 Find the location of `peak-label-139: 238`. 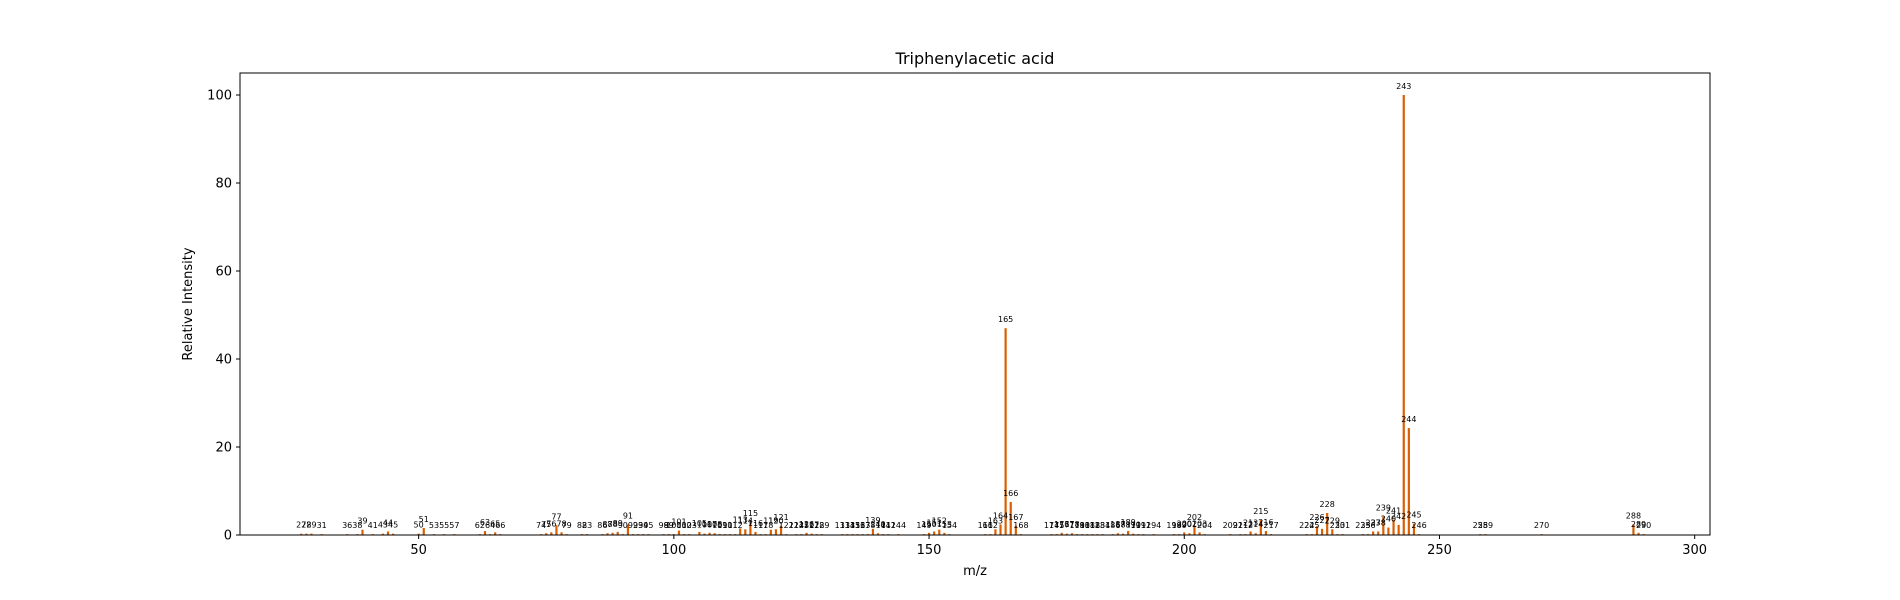

peak-label-139: 238 is located at coordinates (1378, 522).